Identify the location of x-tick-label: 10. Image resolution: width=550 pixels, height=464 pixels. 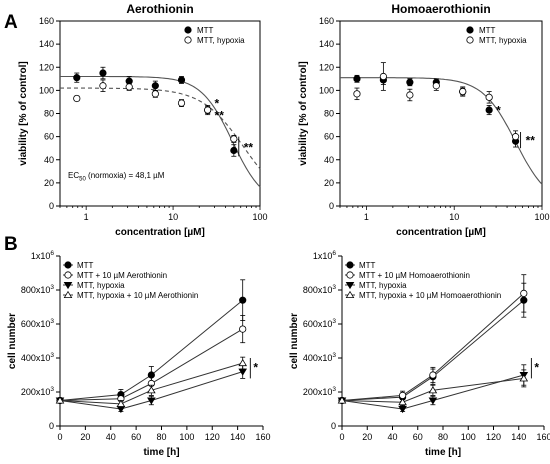
(173, 217).